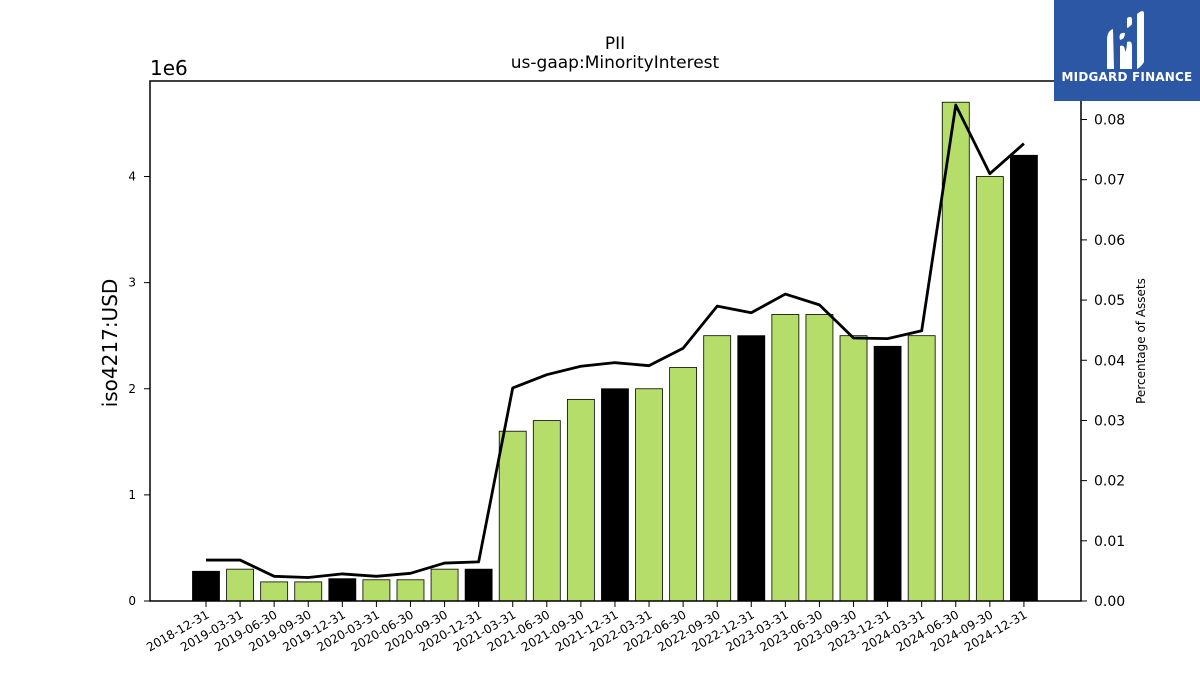  What do you see at coordinates (132, 601) in the screenshot?
I see `y-tick-label: 0` at bounding box center [132, 601].